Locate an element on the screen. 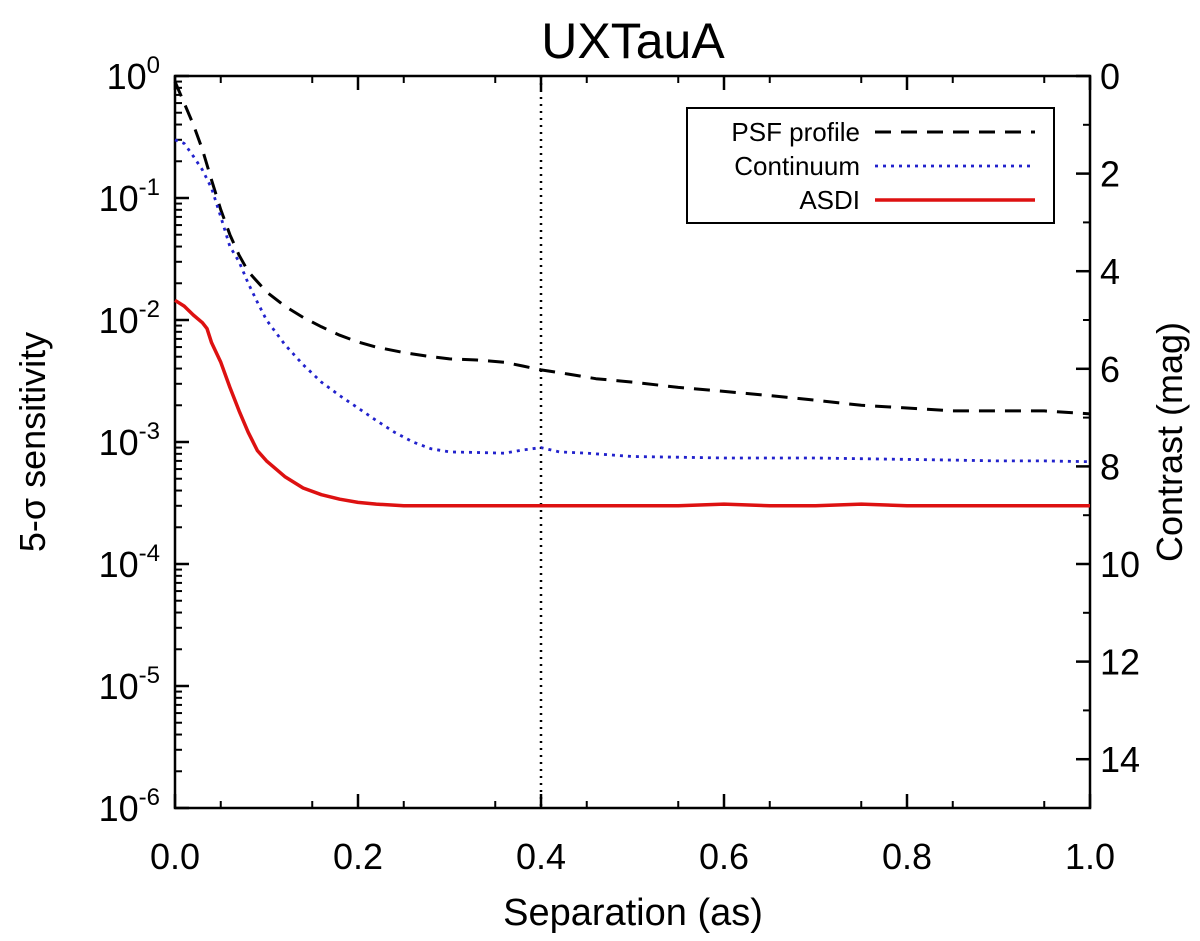 This screenshot has height=941, width=1200. y-right-tick-label: 0 is located at coordinates (1110, 76).